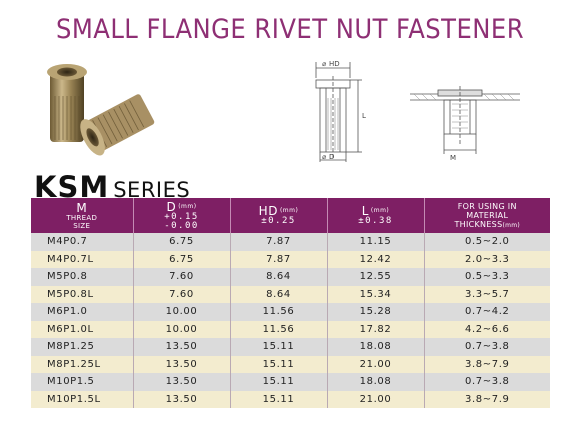 The image size is (580, 431). What do you see at coordinates (465, 124) in the screenshot?
I see `installed-section-drawing: M` at bounding box center [465, 124].